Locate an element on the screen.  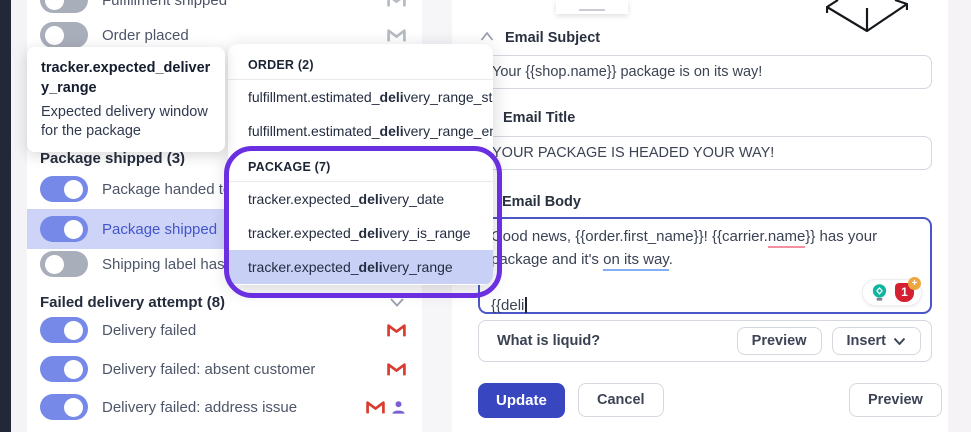
shield-badge-icon: 1 + is located at coordinates (908, 289).